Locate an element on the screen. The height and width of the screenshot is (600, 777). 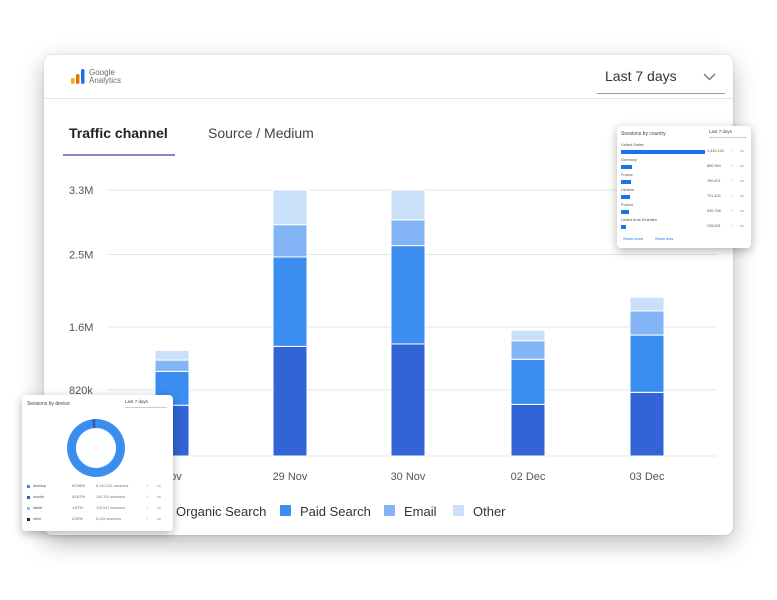
device-date-select: Last 7 days is located at coordinates (146, 403).